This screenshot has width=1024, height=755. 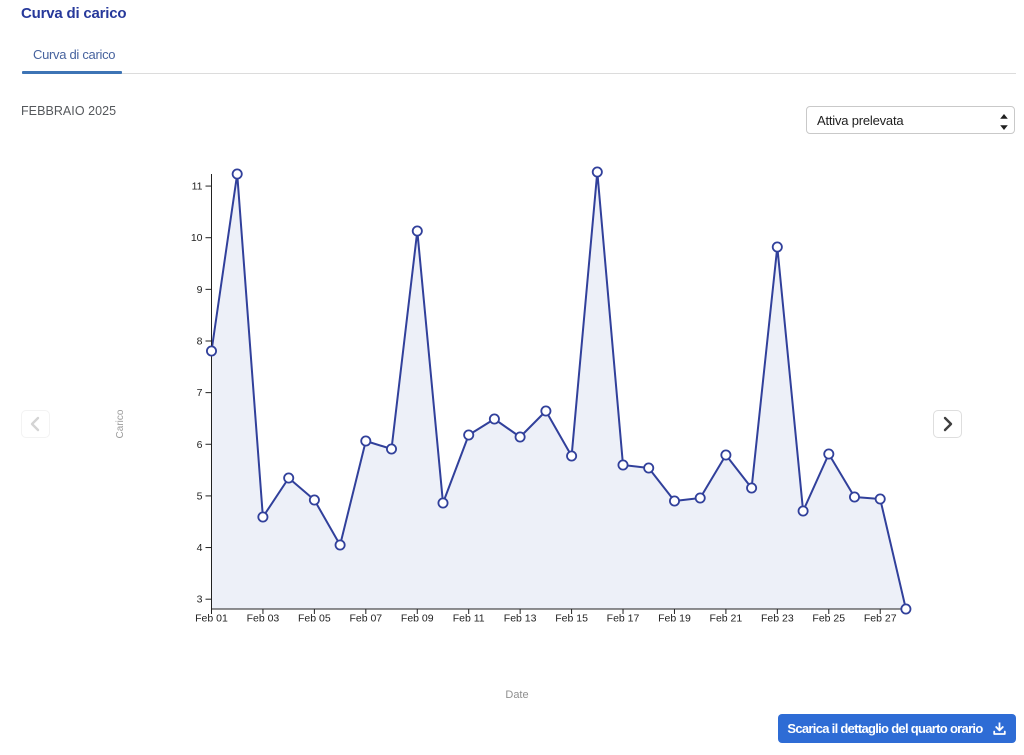 What do you see at coordinates (200, 393) in the screenshot?
I see `svg-text: 7` at bounding box center [200, 393].